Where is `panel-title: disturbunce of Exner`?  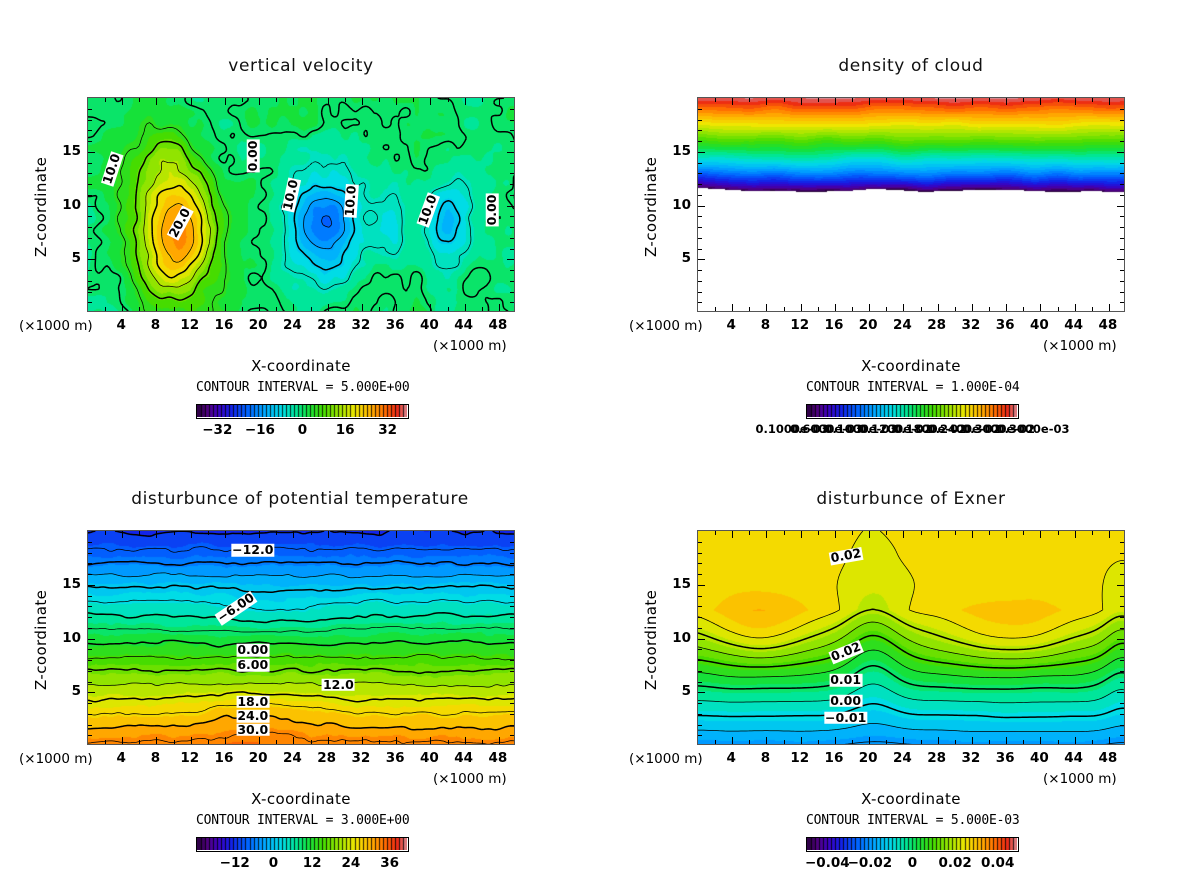 panel-title: disturbunce of Exner is located at coordinates (911, 499).